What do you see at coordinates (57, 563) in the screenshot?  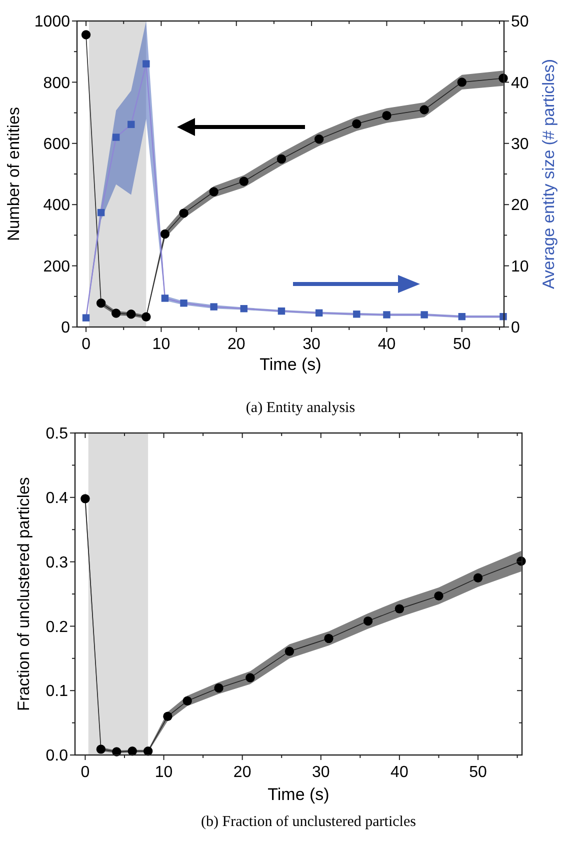 I see `y-tick-label: 0.3` at bounding box center [57, 563].